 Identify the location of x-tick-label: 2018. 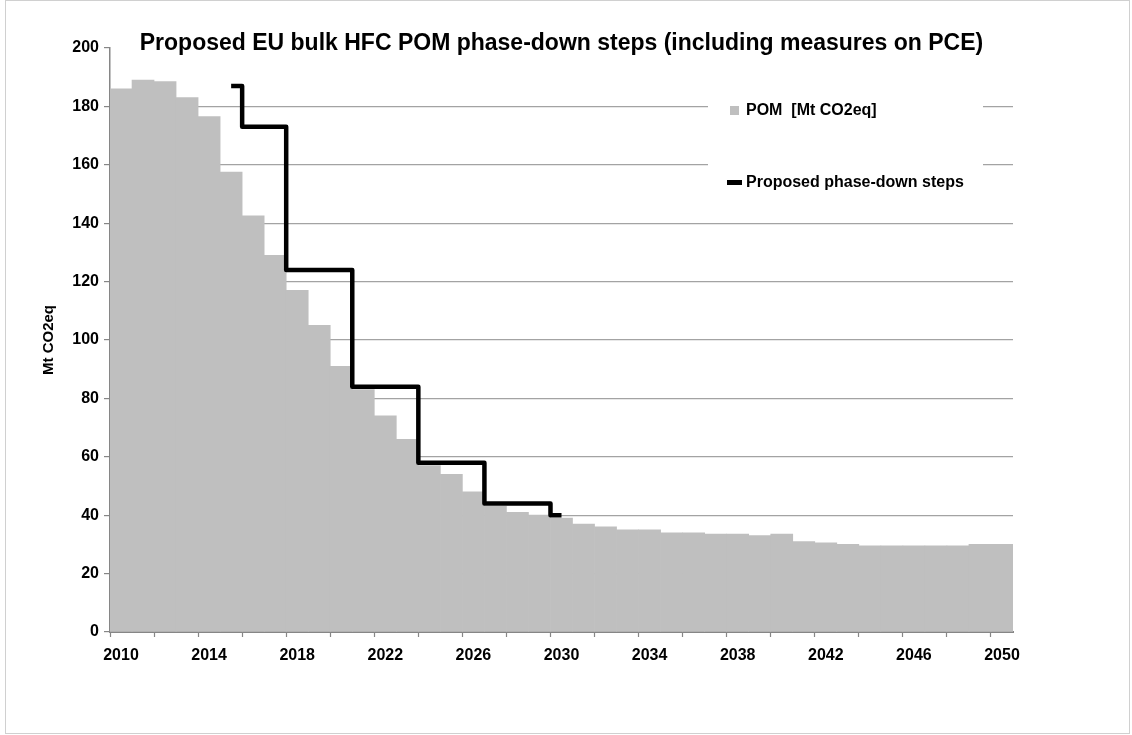
(297, 655).